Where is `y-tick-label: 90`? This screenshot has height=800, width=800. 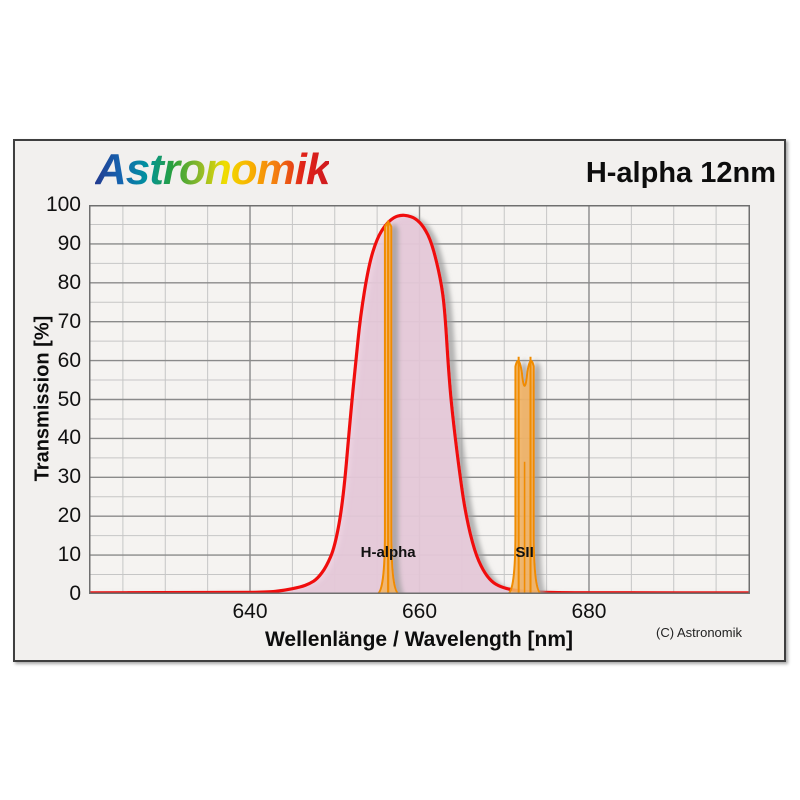 y-tick-label: 90 is located at coordinates (69, 243).